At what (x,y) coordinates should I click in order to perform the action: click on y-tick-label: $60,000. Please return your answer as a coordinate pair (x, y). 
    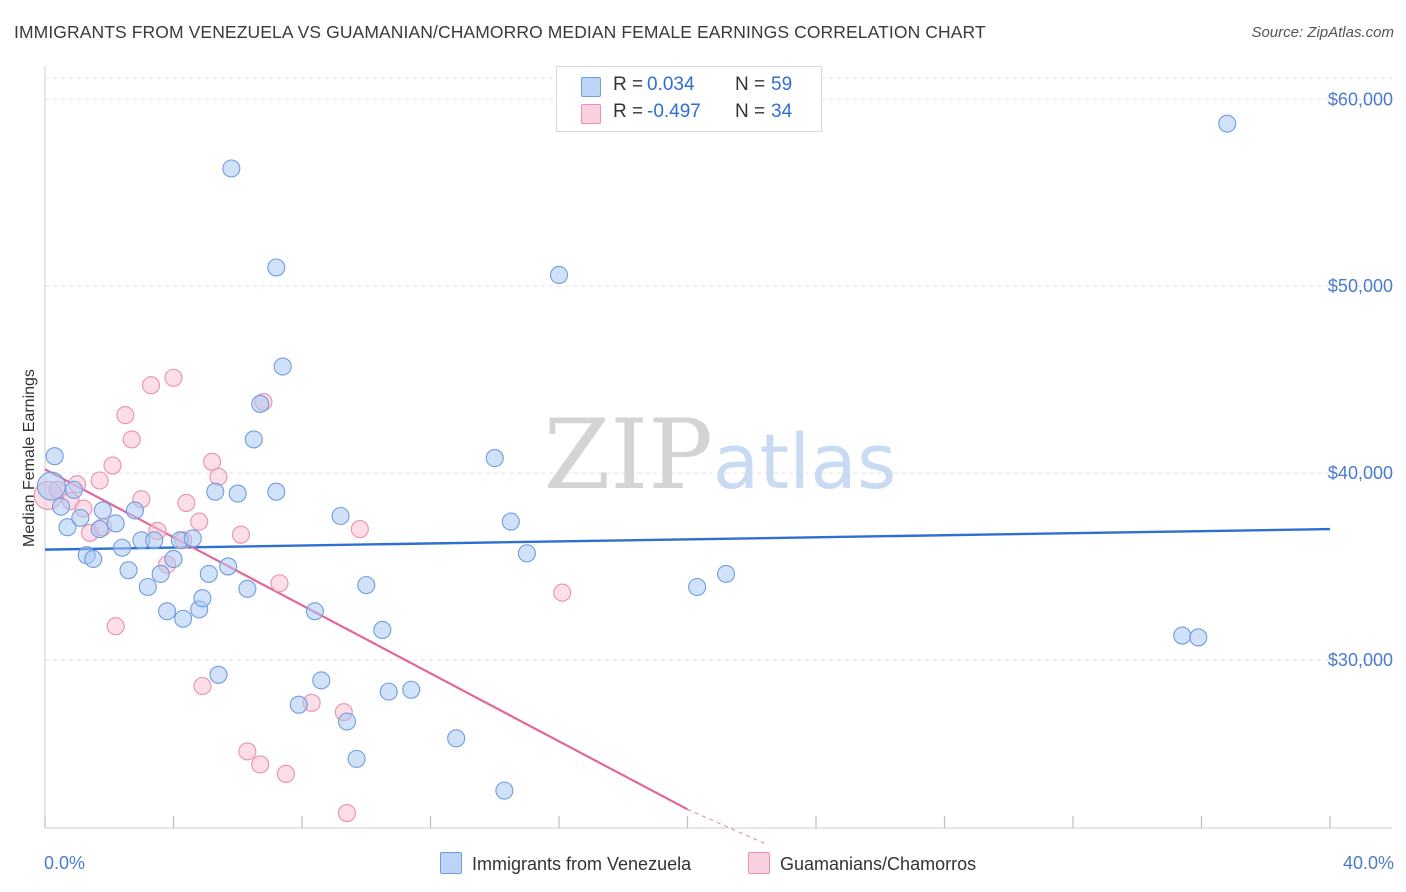
    Looking at the image, I should click on (1360, 99).